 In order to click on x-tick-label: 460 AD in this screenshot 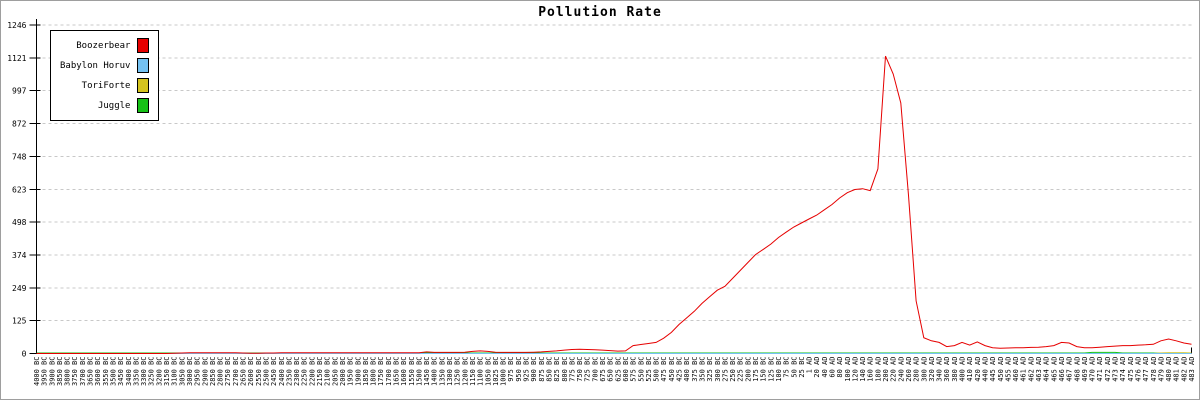, I will do `click(1016, 369)`.